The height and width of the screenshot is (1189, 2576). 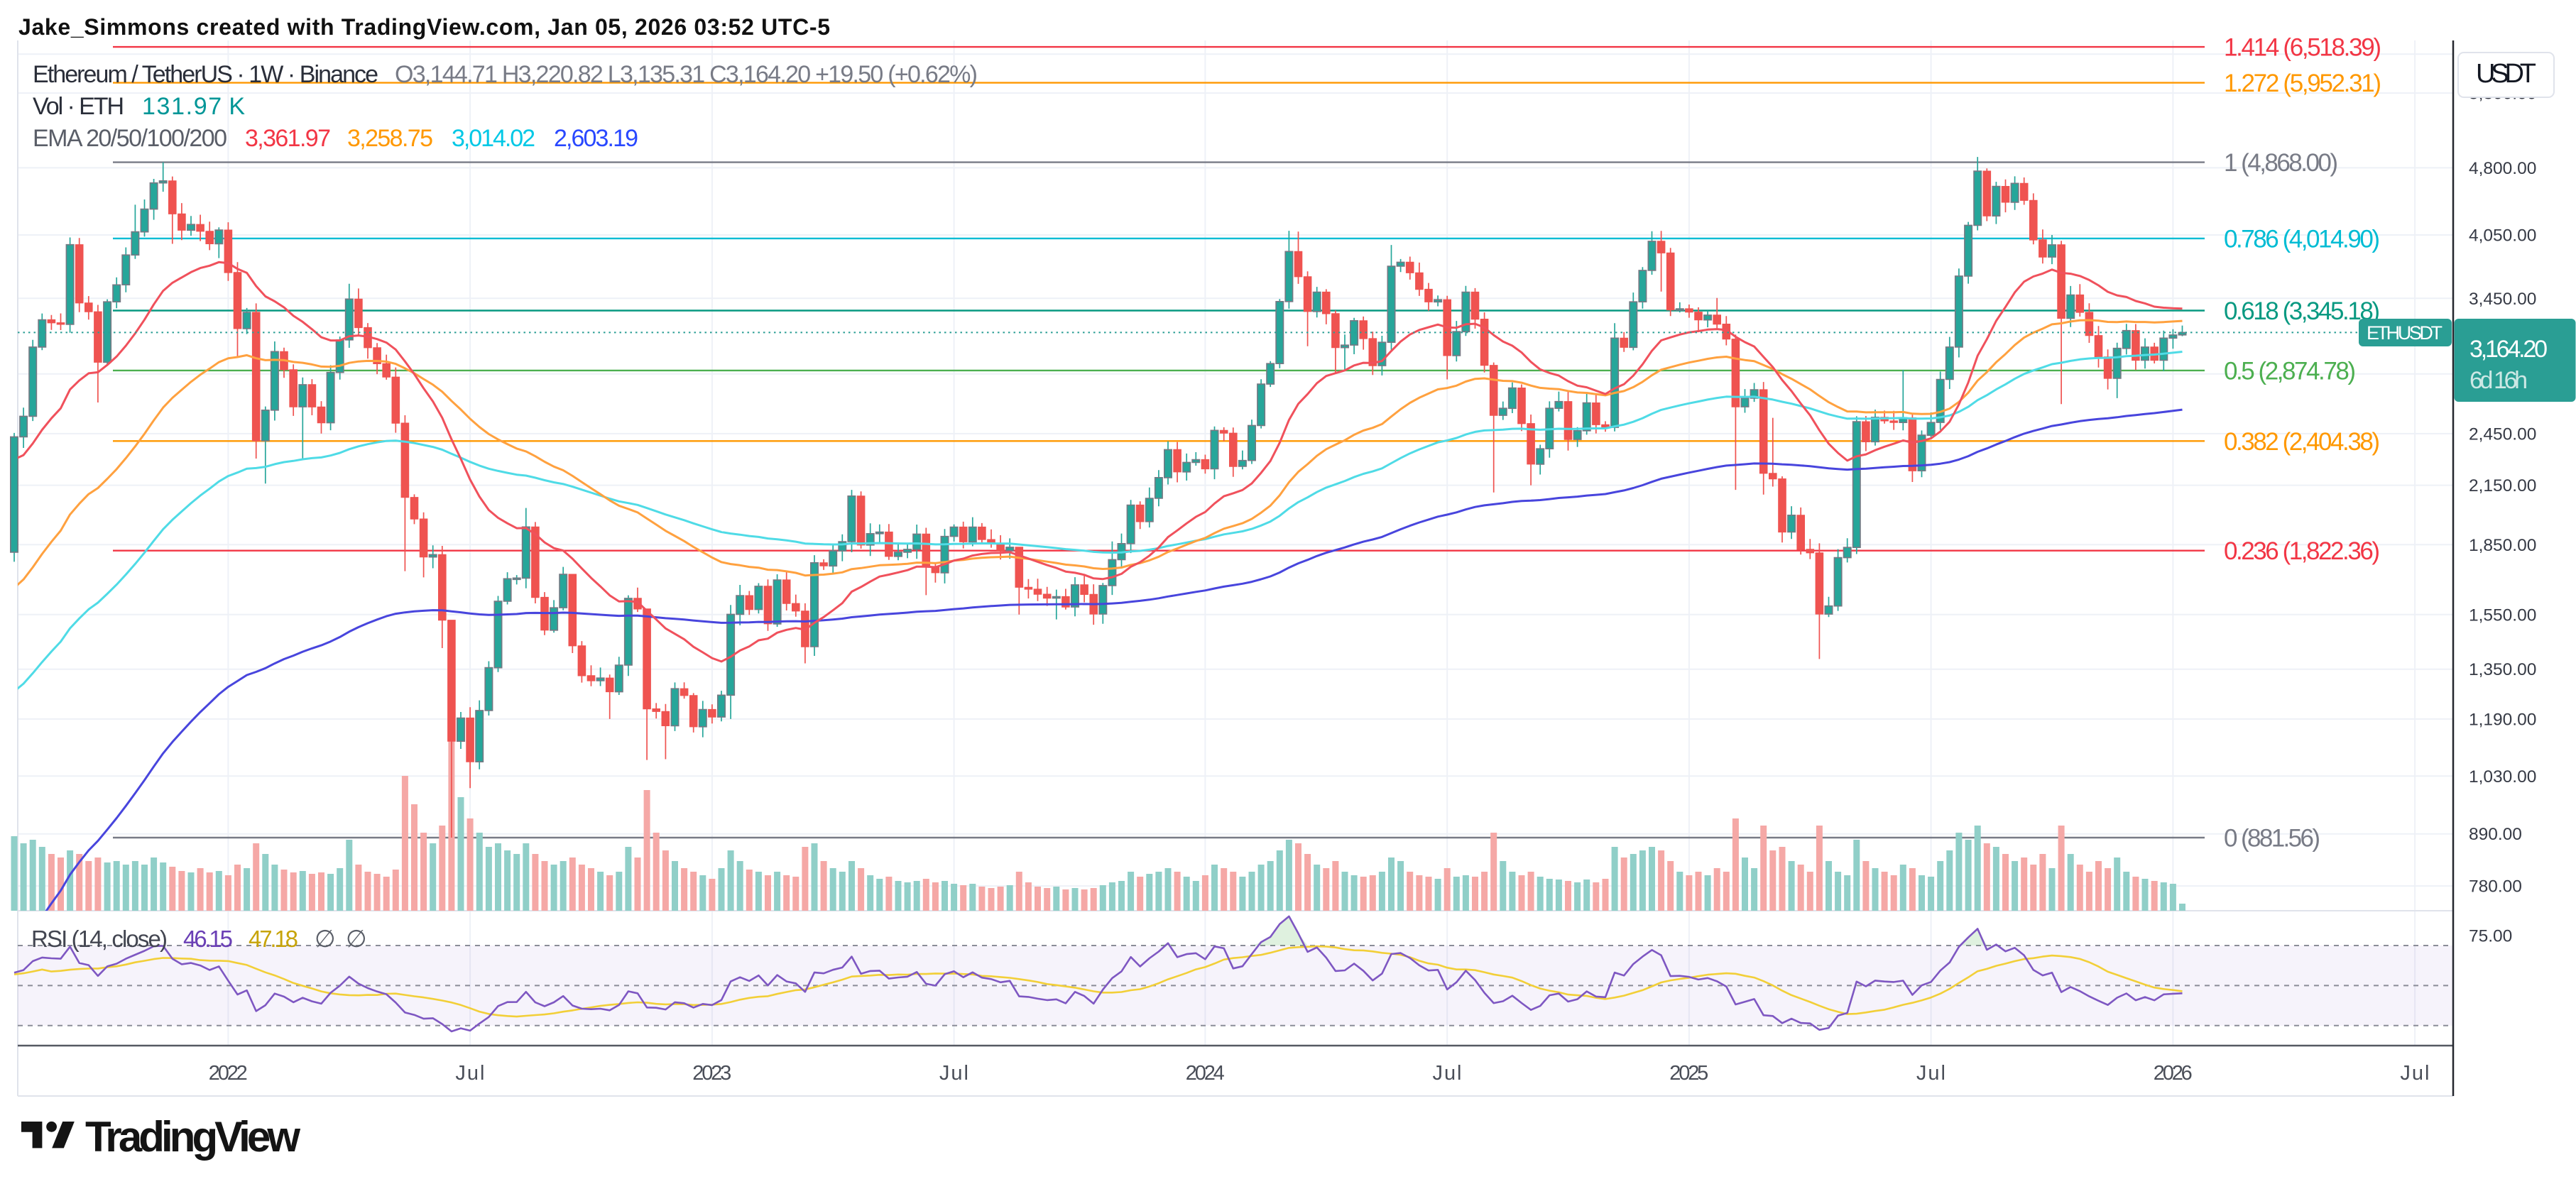 I want to click on svg-text: 2023, so click(x=711, y=1073).